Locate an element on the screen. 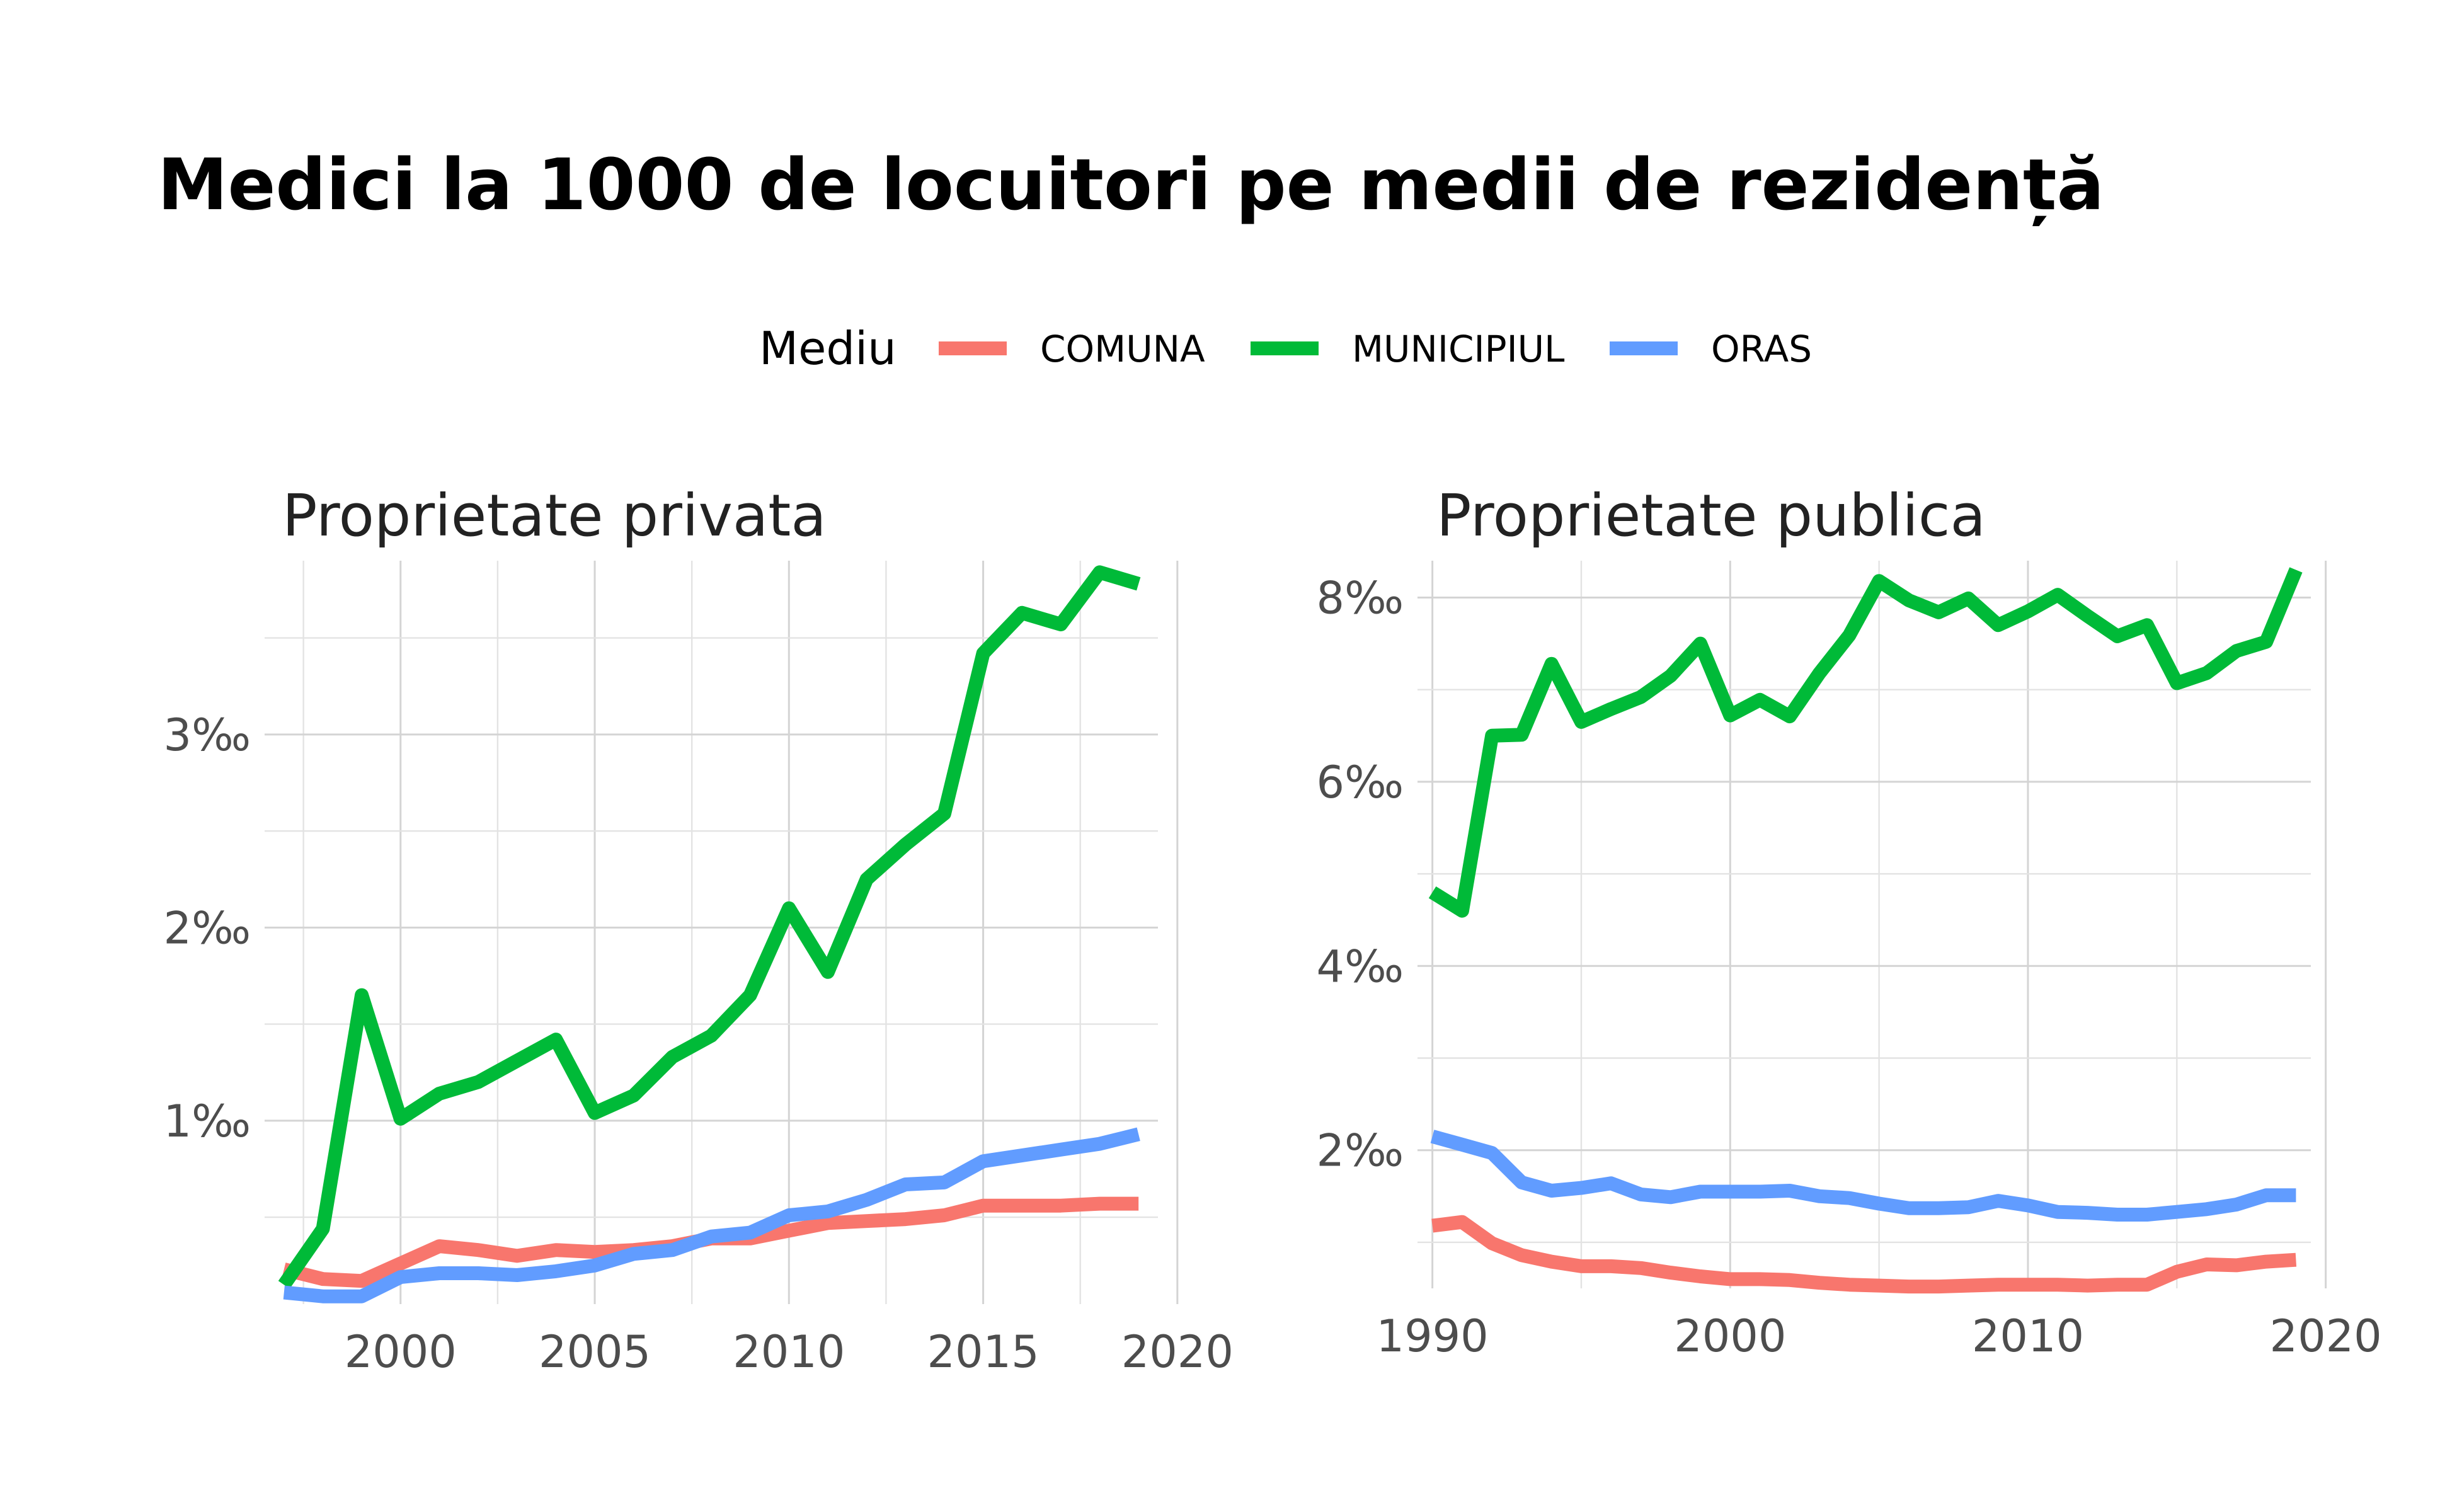 The width and height of the screenshot is (2457, 1512). series-line-comuna is located at coordinates (1864, 1254).